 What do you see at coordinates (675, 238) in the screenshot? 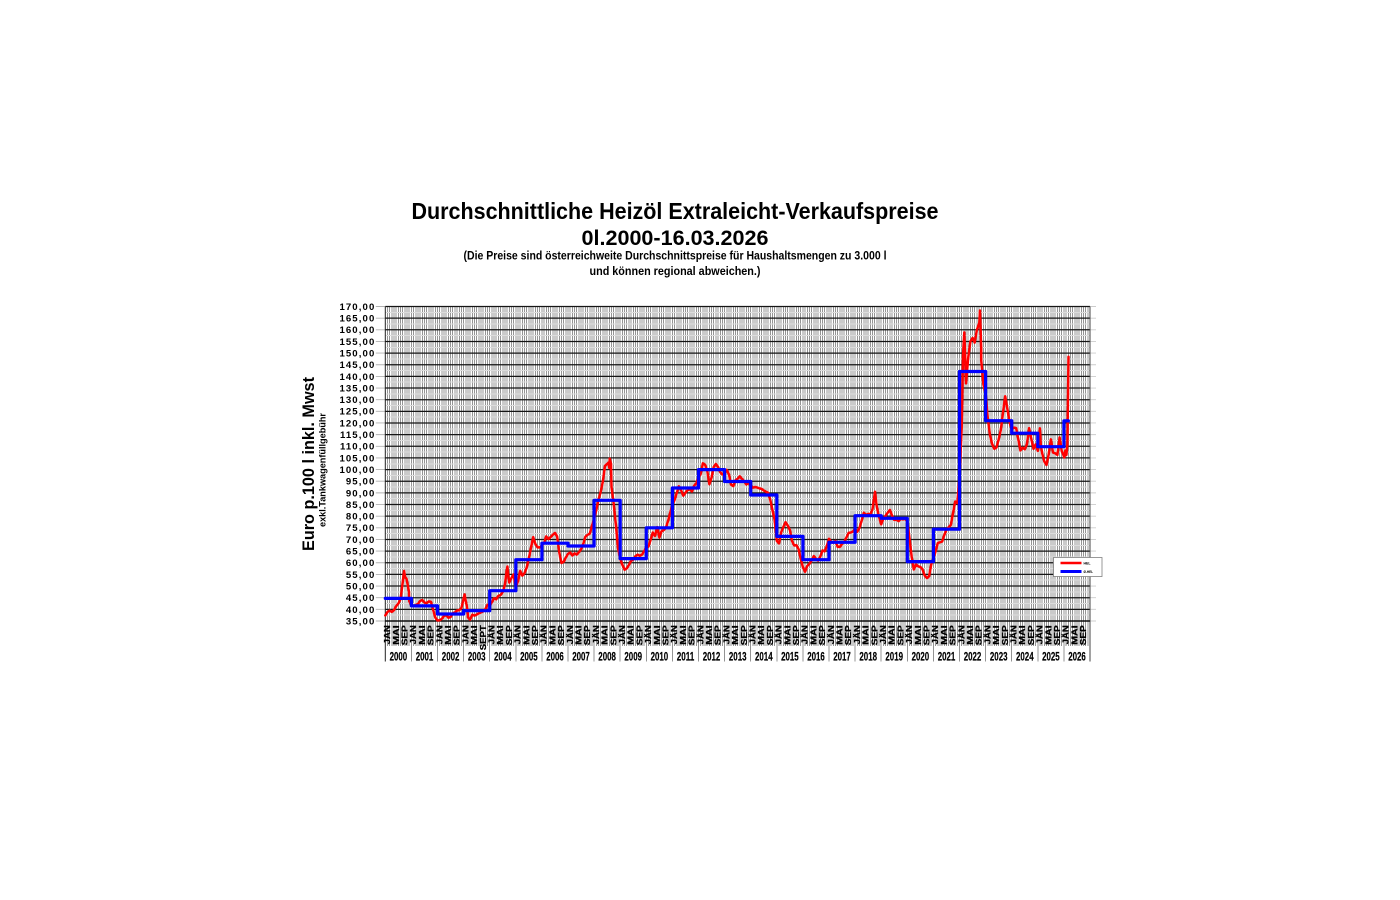
I see `svg-text: 0l.2000-16.03.2026` at bounding box center [675, 238].